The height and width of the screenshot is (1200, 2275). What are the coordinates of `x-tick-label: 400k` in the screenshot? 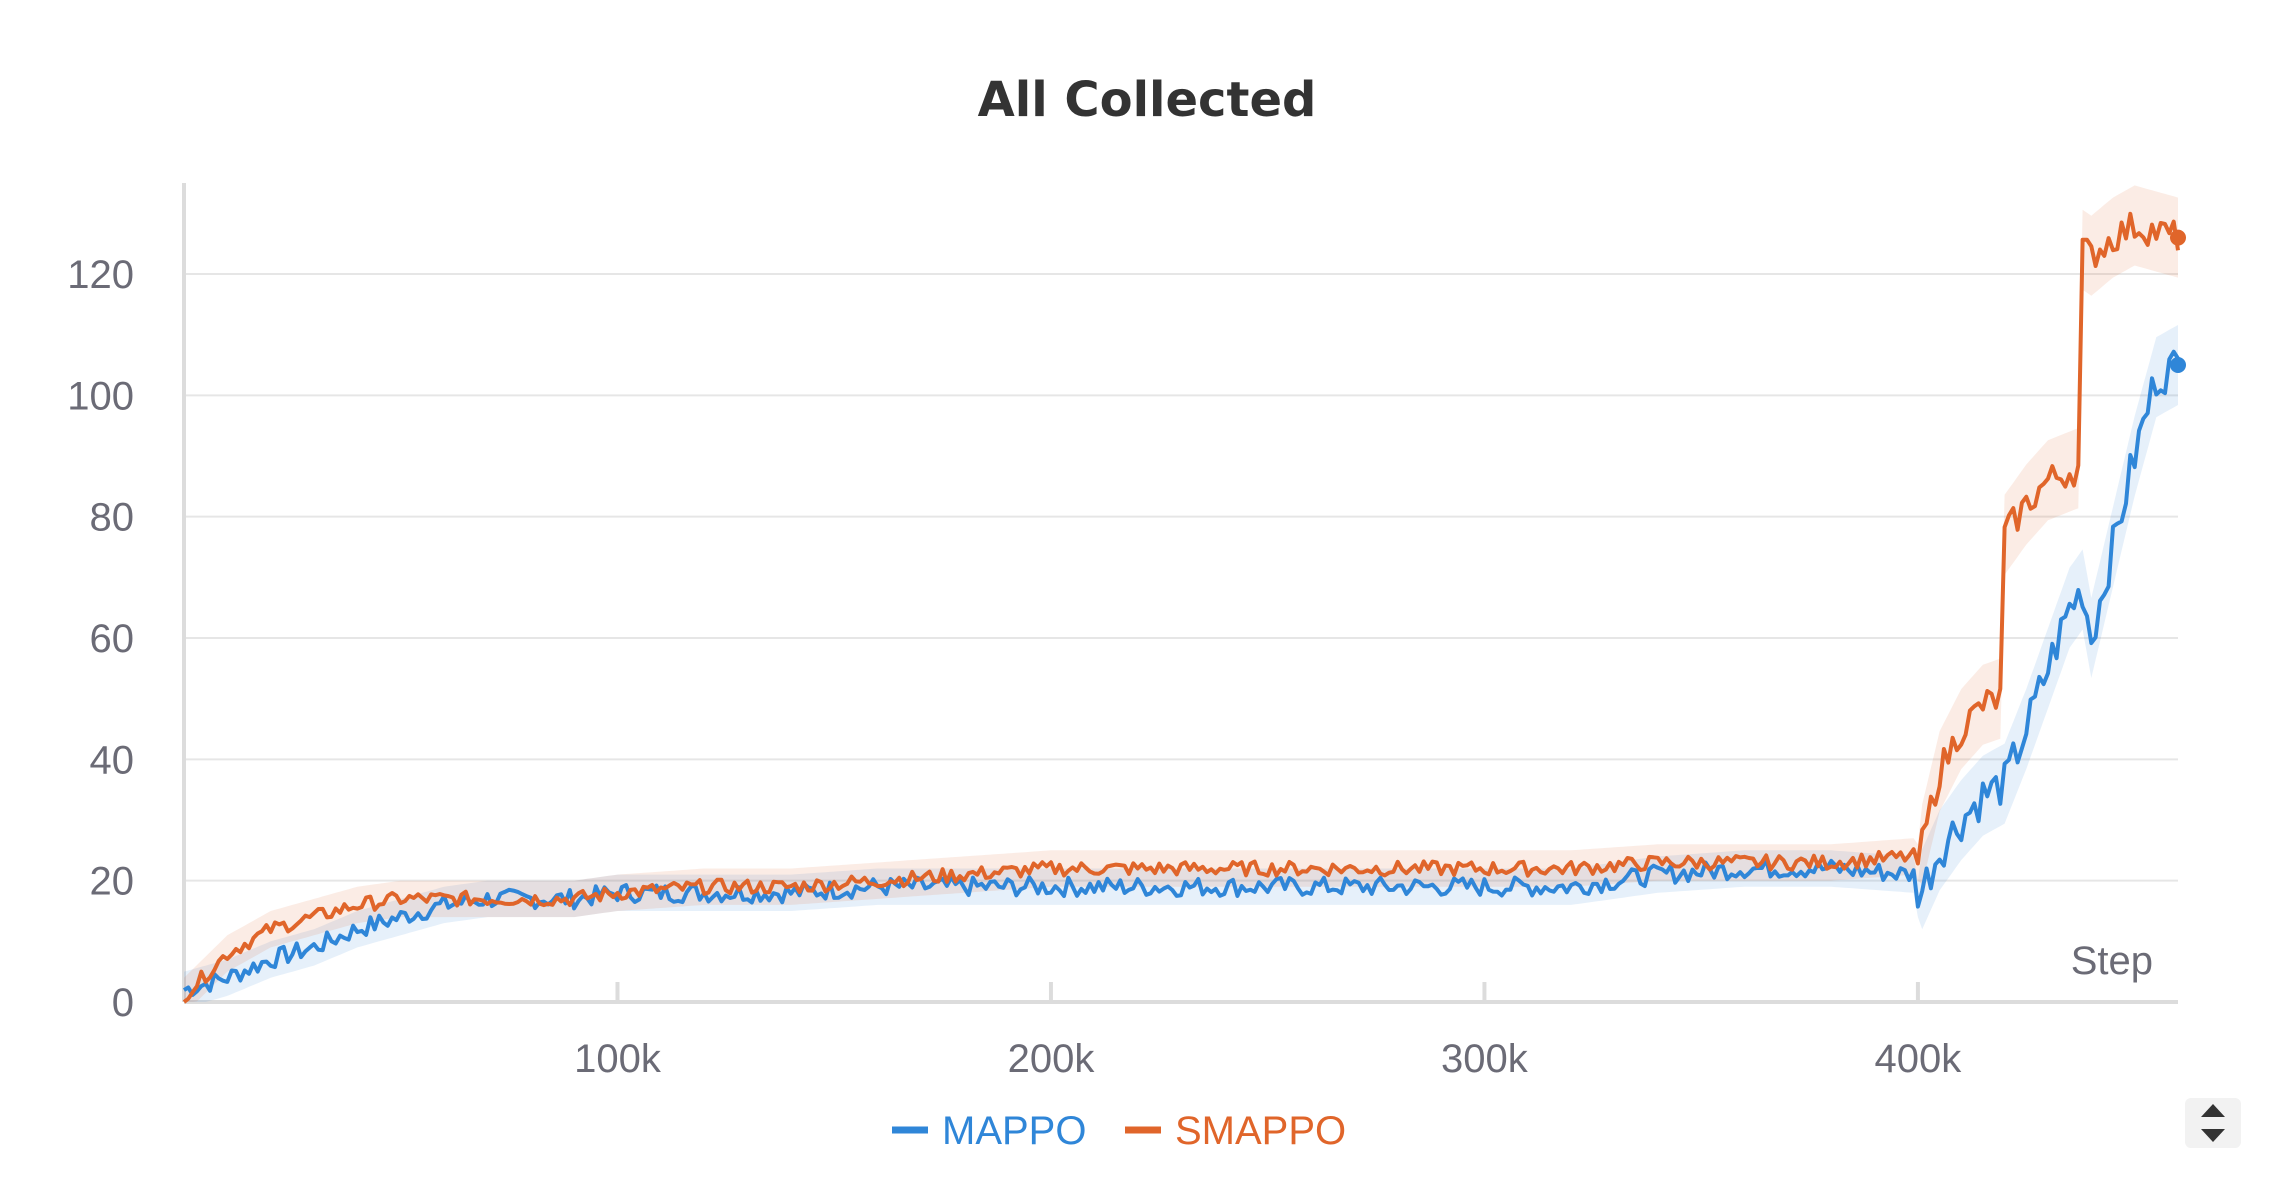 It's located at (1919, 1059).